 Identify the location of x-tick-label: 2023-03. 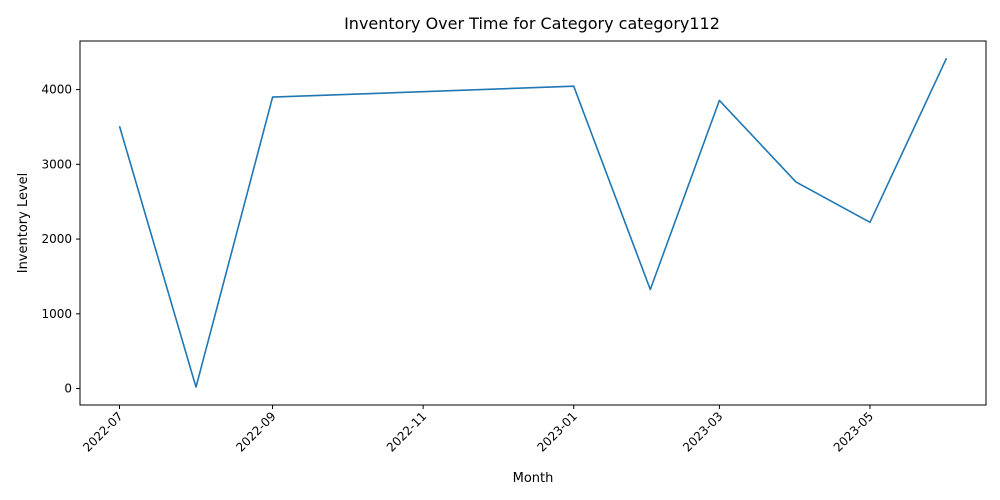
(702, 431).